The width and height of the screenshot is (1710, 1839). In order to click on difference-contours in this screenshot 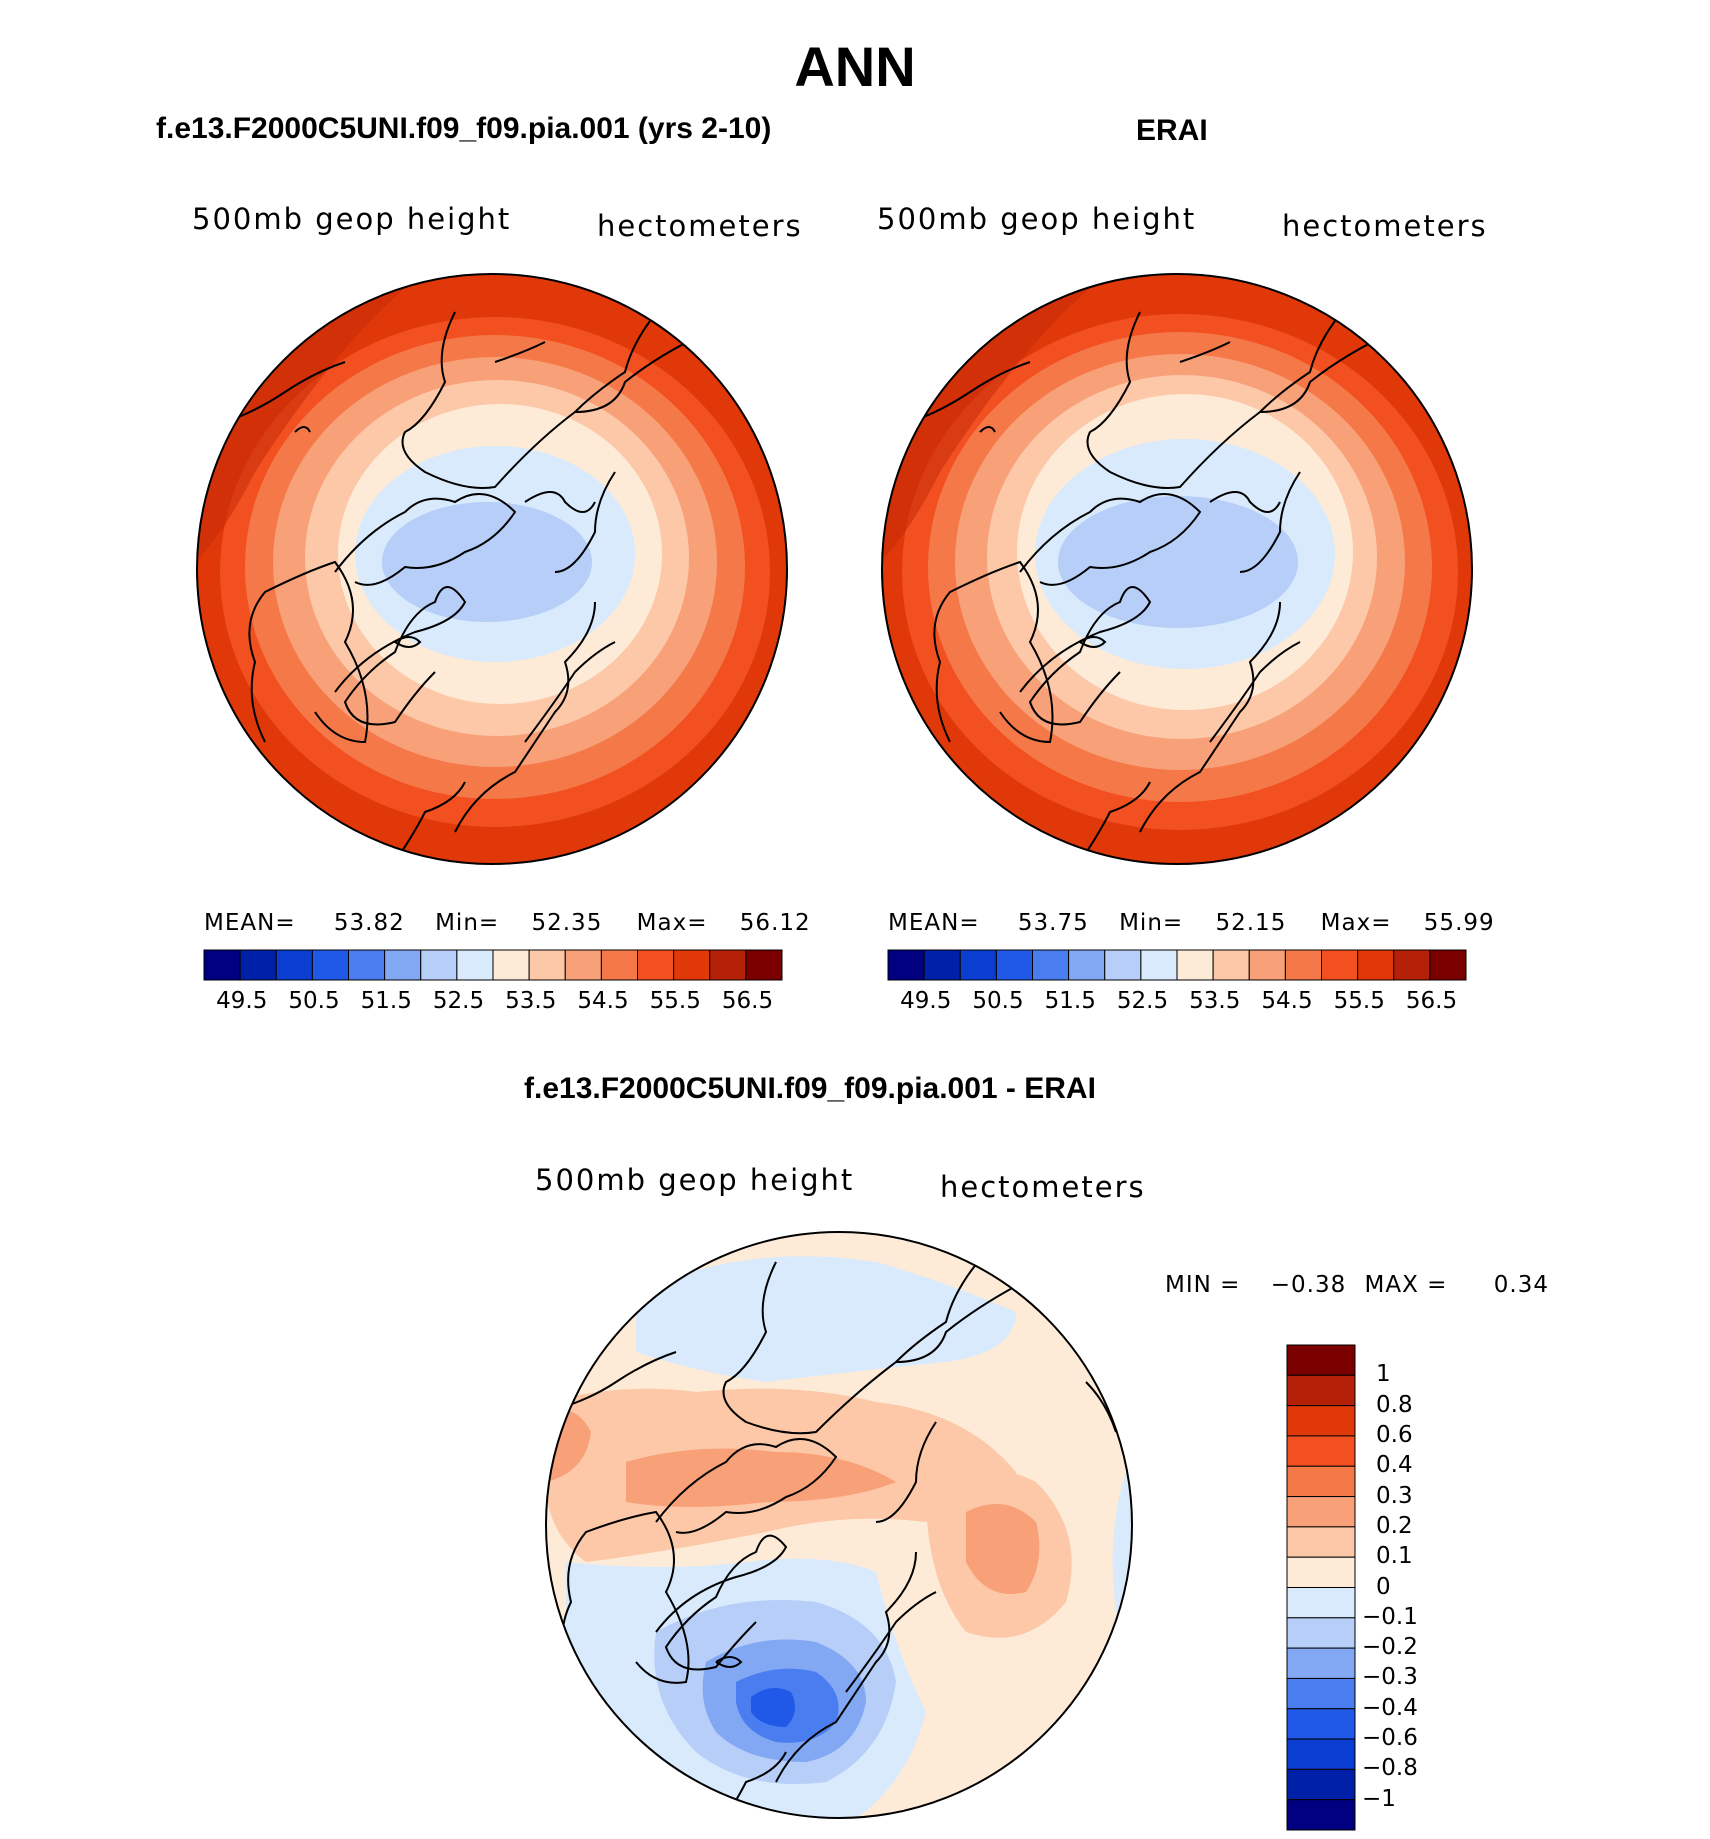, I will do `click(839, 1525)`.